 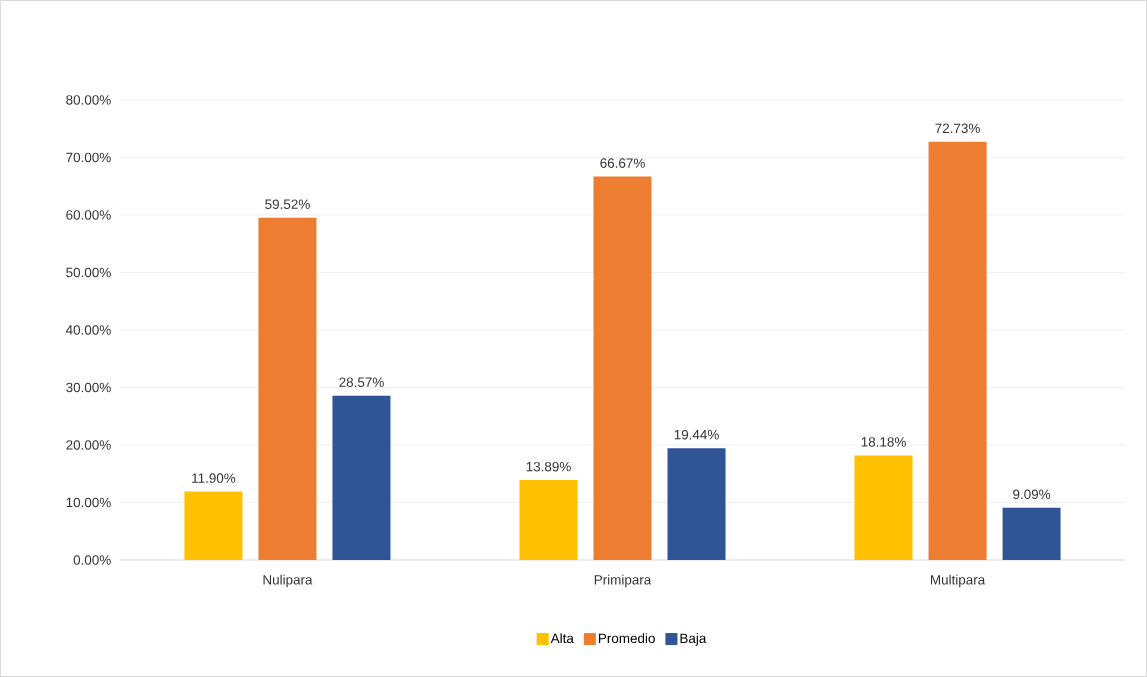 What do you see at coordinates (626, 638) in the screenshot?
I see `legend-label: Promedio` at bounding box center [626, 638].